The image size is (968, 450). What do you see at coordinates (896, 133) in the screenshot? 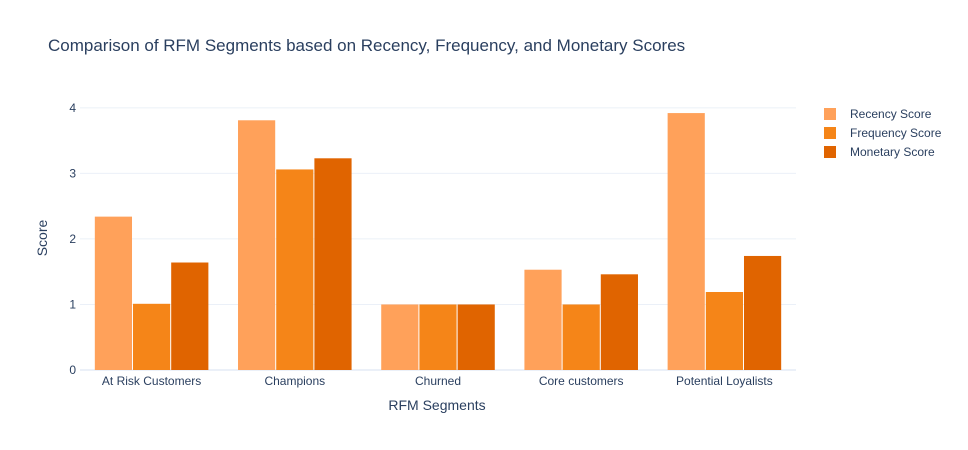
I see `legend-label: Frequency Score` at bounding box center [896, 133].